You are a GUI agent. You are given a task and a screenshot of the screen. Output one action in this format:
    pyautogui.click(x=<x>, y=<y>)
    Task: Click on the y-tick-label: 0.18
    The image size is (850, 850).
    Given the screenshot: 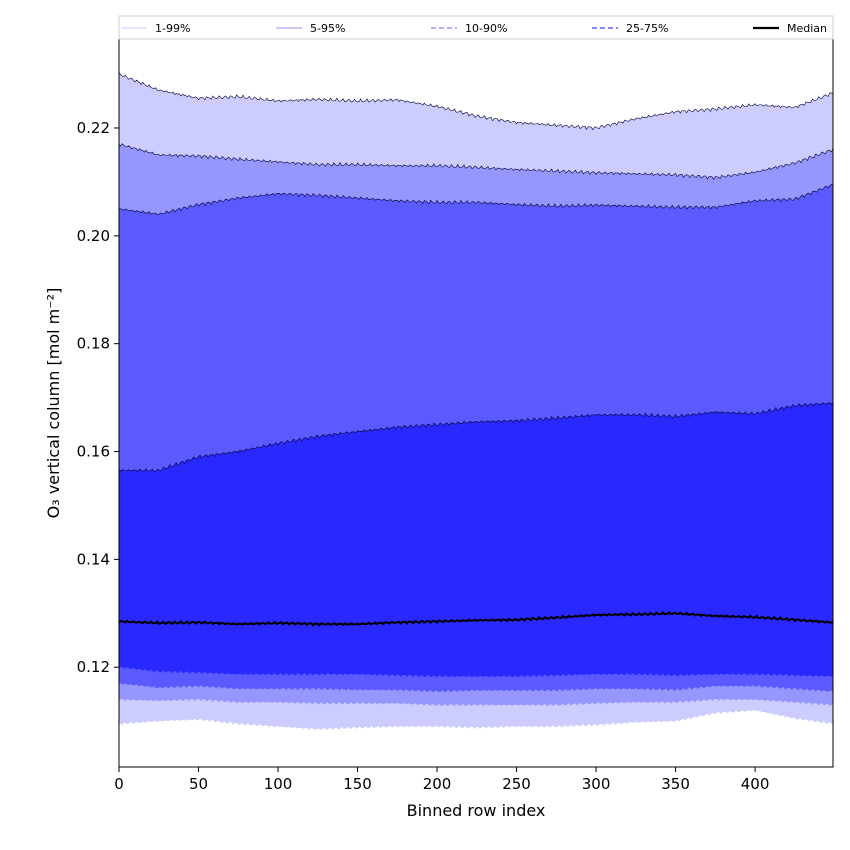 What is the action you would take?
    pyautogui.click(x=93, y=344)
    